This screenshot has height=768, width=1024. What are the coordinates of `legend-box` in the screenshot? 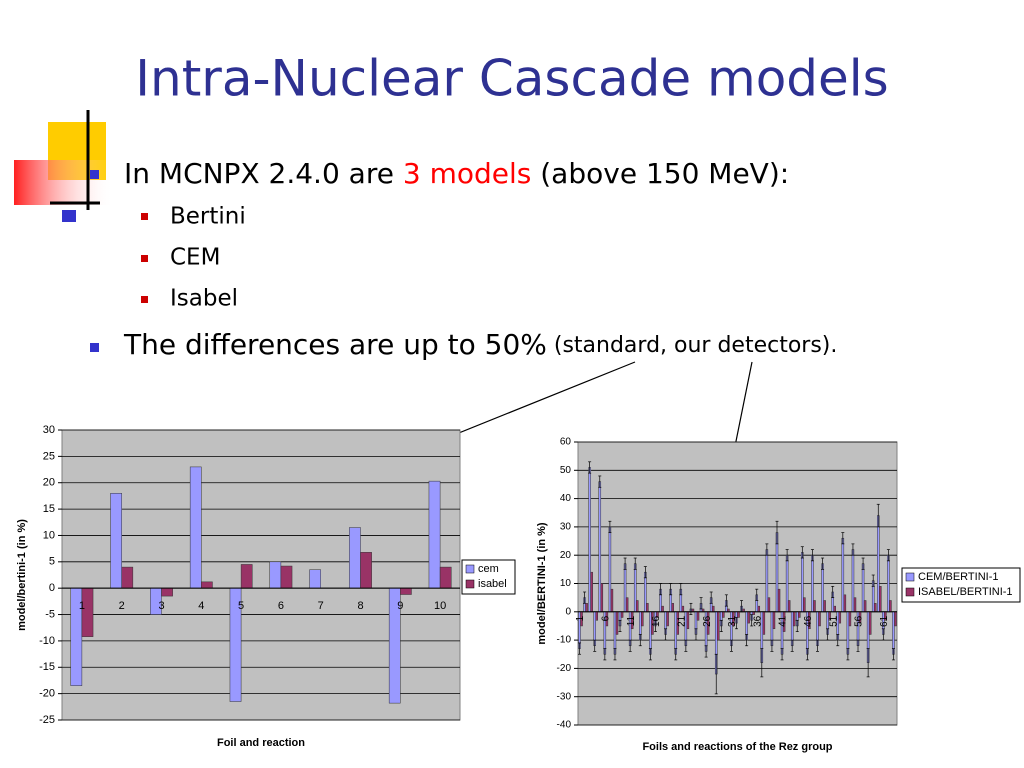 It's located at (961, 585).